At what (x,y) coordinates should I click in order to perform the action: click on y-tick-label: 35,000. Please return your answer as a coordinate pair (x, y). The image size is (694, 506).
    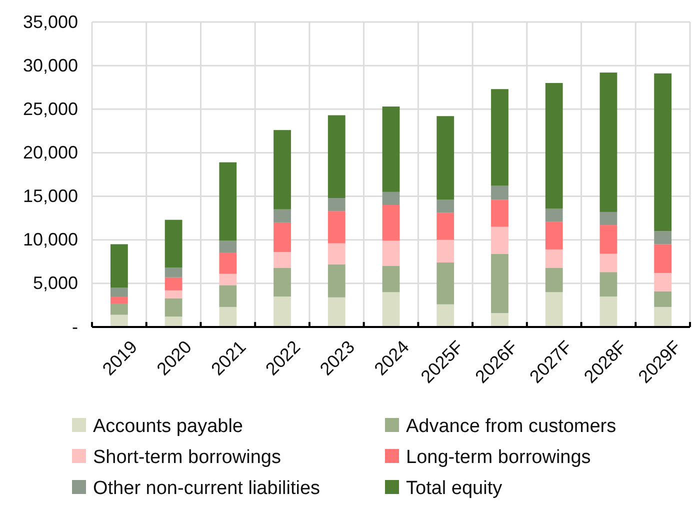
    Looking at the image, I should click on (50, 22).